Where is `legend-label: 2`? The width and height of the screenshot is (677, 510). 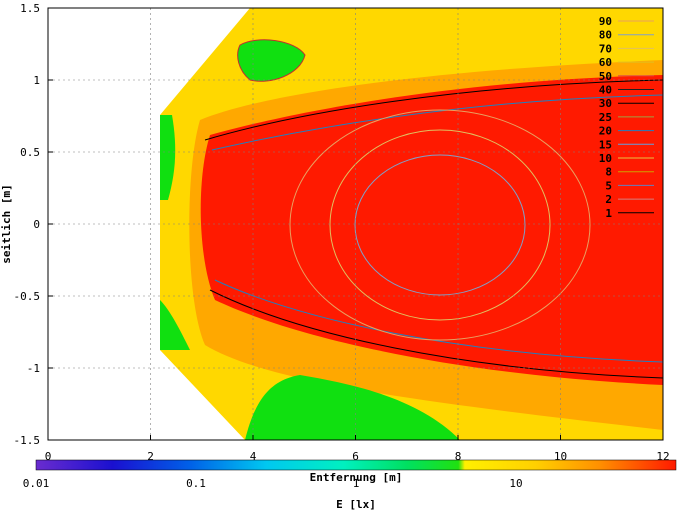
legend-label: 2 is located at coordinates (608, 199).